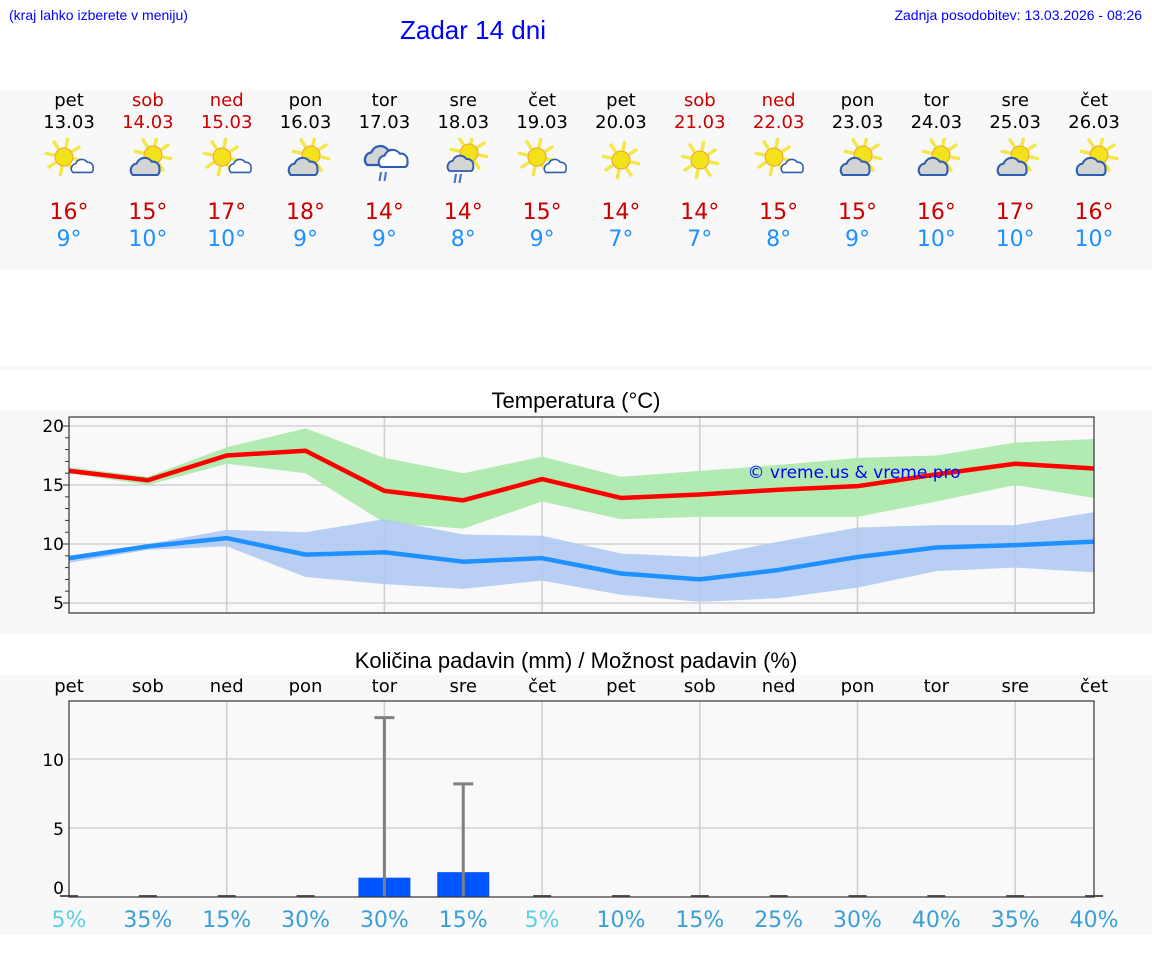 Image resolution: width=1152 pixels, height=975 pixels. Describe the element at coordinates (936, 122) in the screenshot. I see `day-date: 24.03` at that location.